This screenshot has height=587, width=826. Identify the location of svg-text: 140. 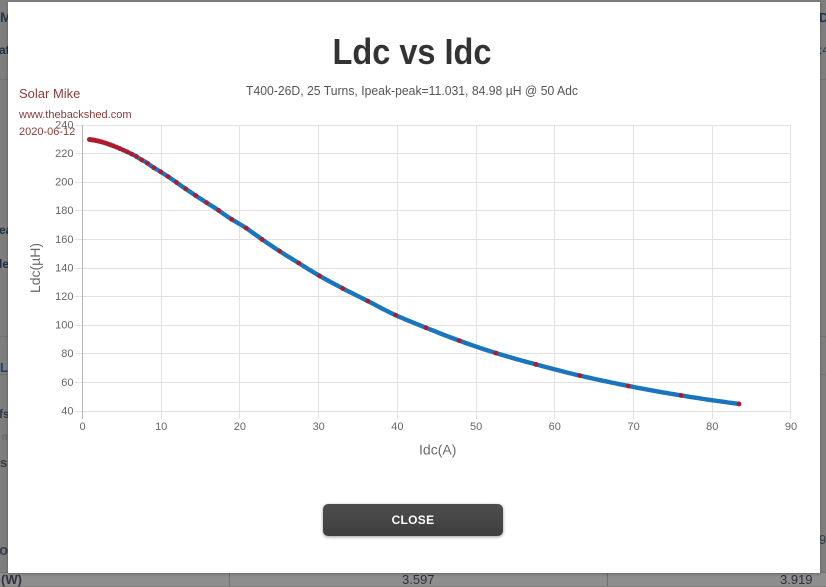
(64, 268).